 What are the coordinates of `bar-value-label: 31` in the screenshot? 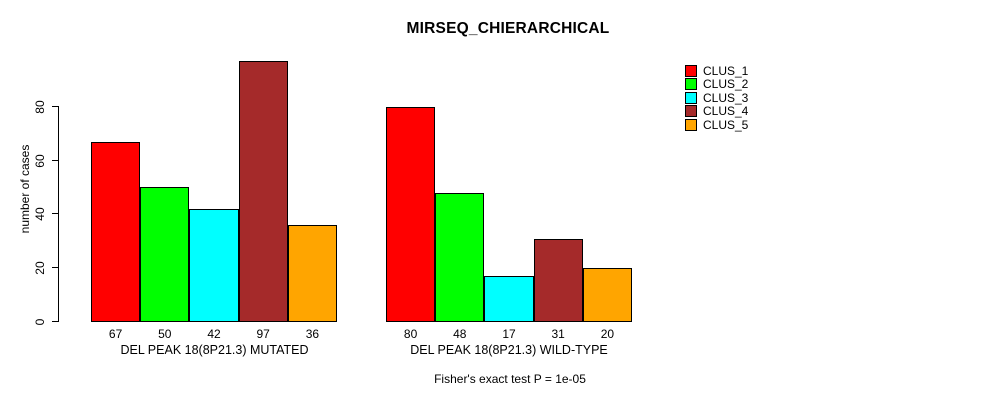 It's located at (558, 334).